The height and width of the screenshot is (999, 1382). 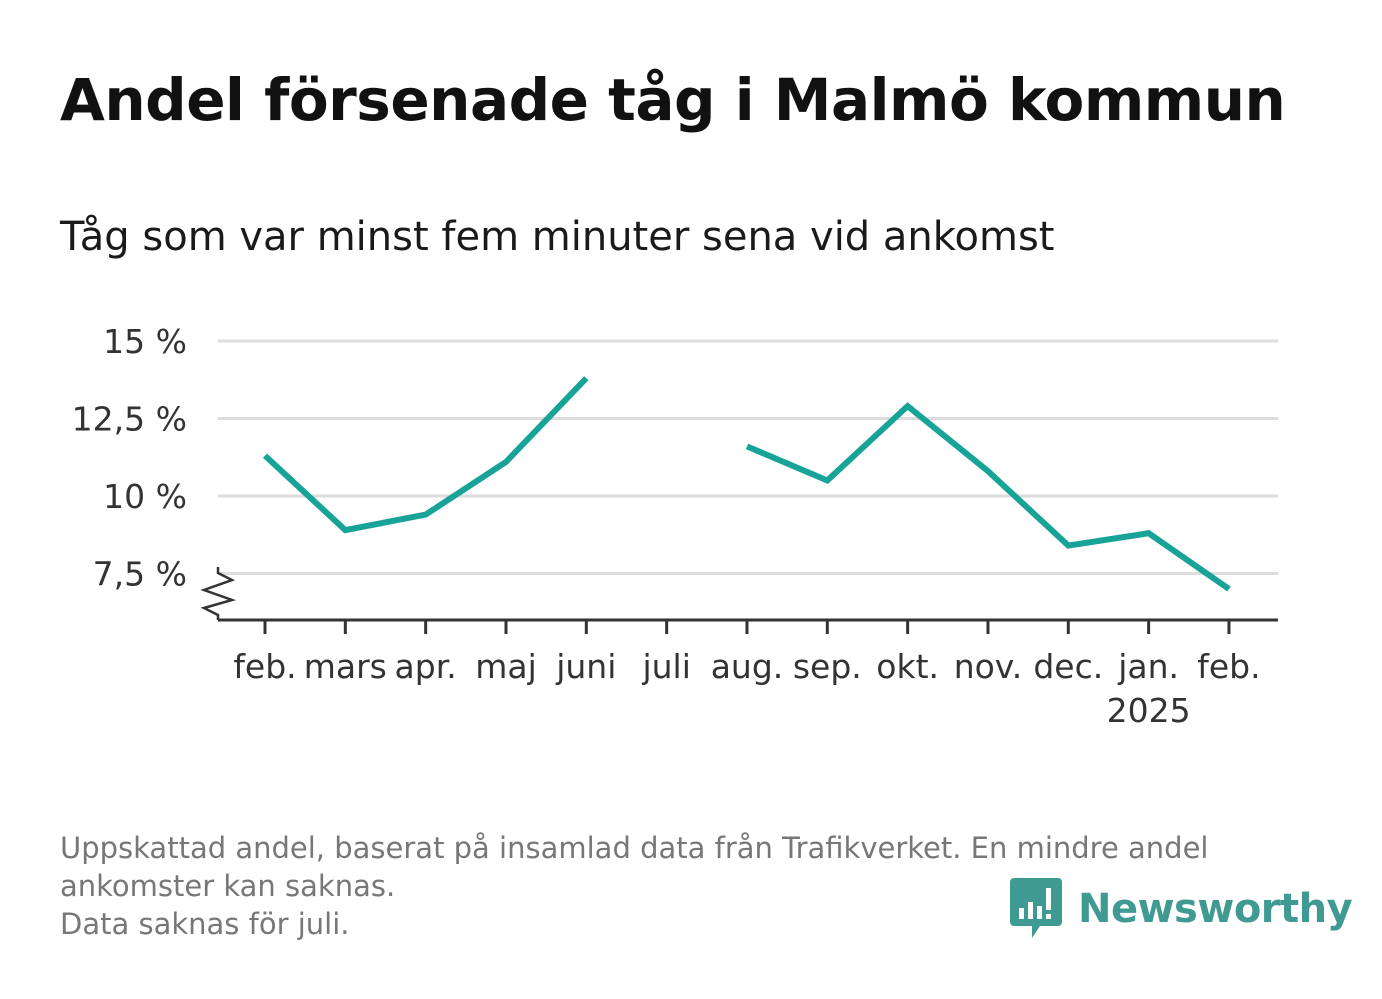 I want to click on brand-name: Newsworthy, so click(x=1215, y=909).